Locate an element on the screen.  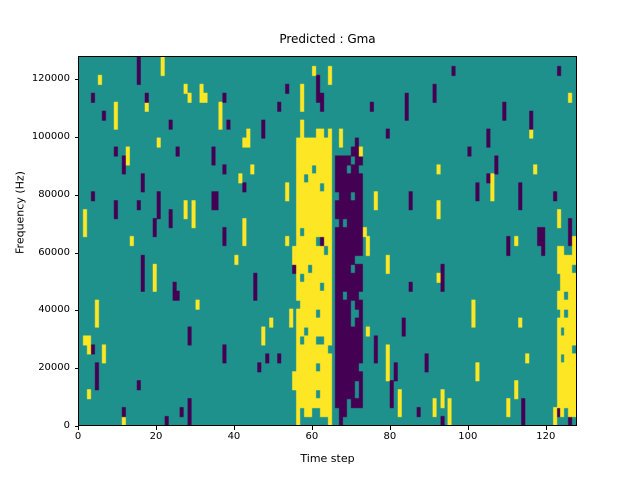
y-tick-label: 80000 is located at coordinates (54, 194).